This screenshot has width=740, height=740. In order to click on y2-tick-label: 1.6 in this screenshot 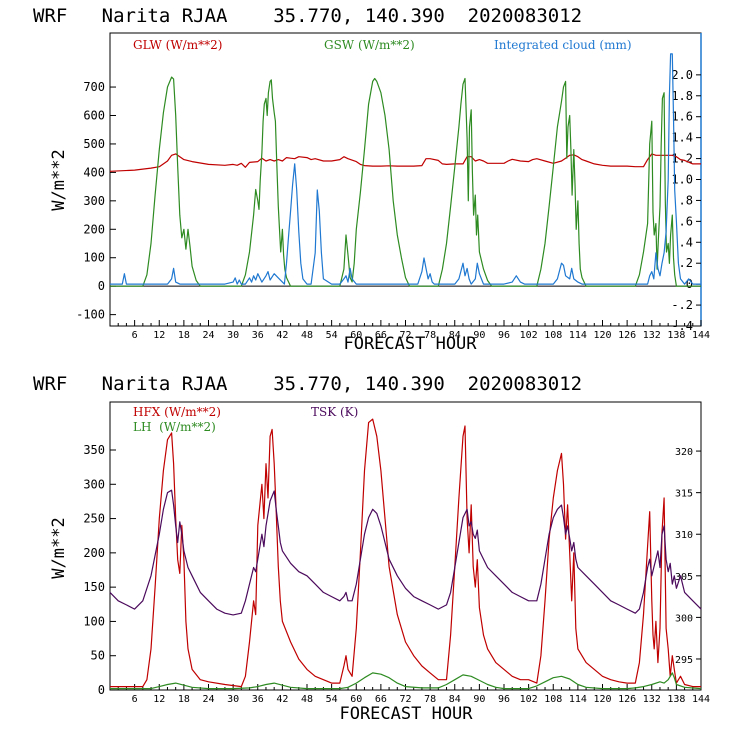, I will do `click(682, 117)`.